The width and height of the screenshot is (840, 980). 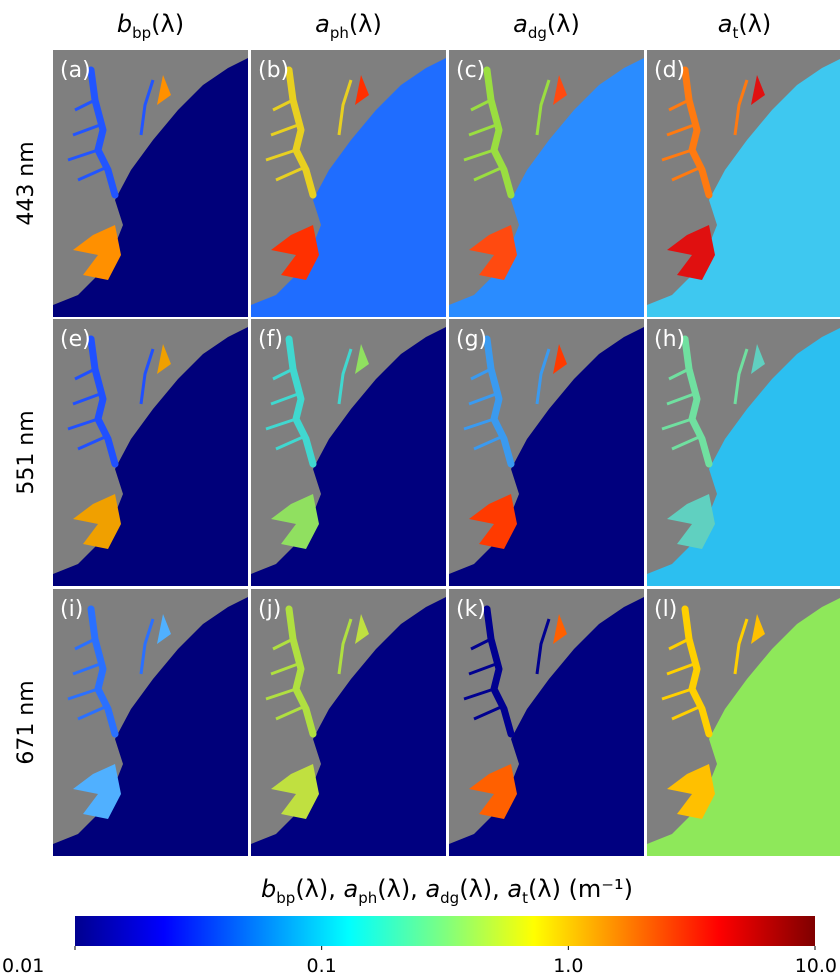 What do you see at coordinates (75, 70) in the screenshot?
I see `panel-label: (a)` at bounding box center [75, 70].